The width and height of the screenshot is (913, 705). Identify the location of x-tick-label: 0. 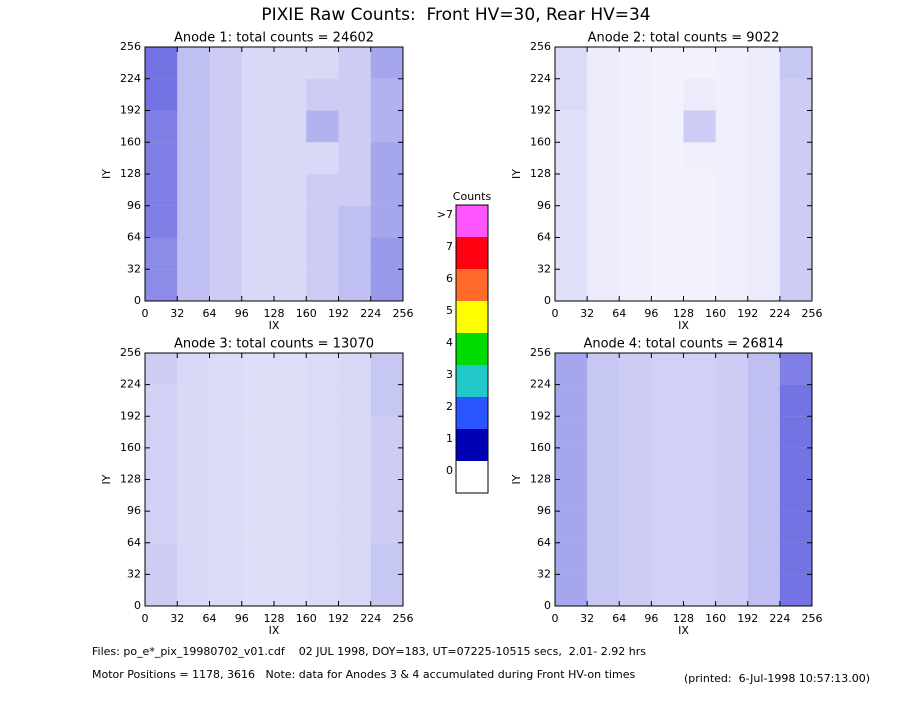
(555, 618).